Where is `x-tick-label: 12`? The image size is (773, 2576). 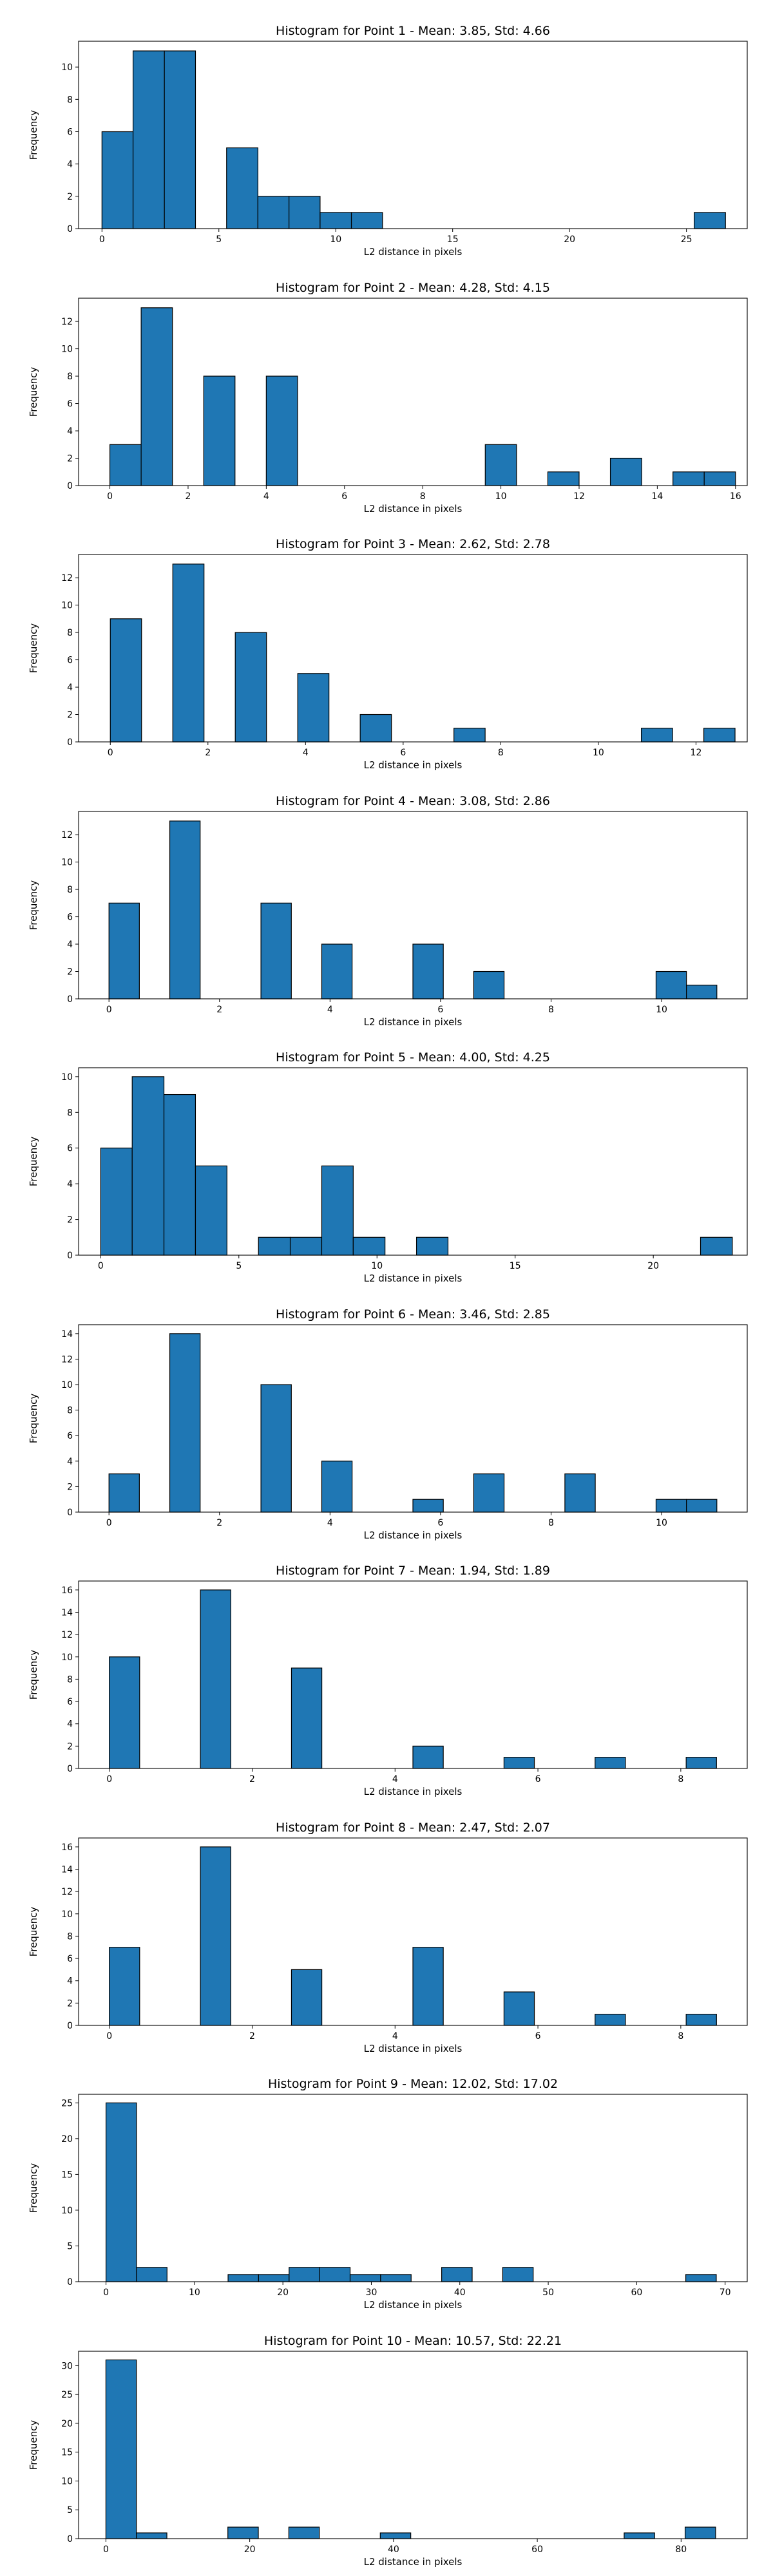
x-tick-label: 12 is located at coordinates (696, 753).